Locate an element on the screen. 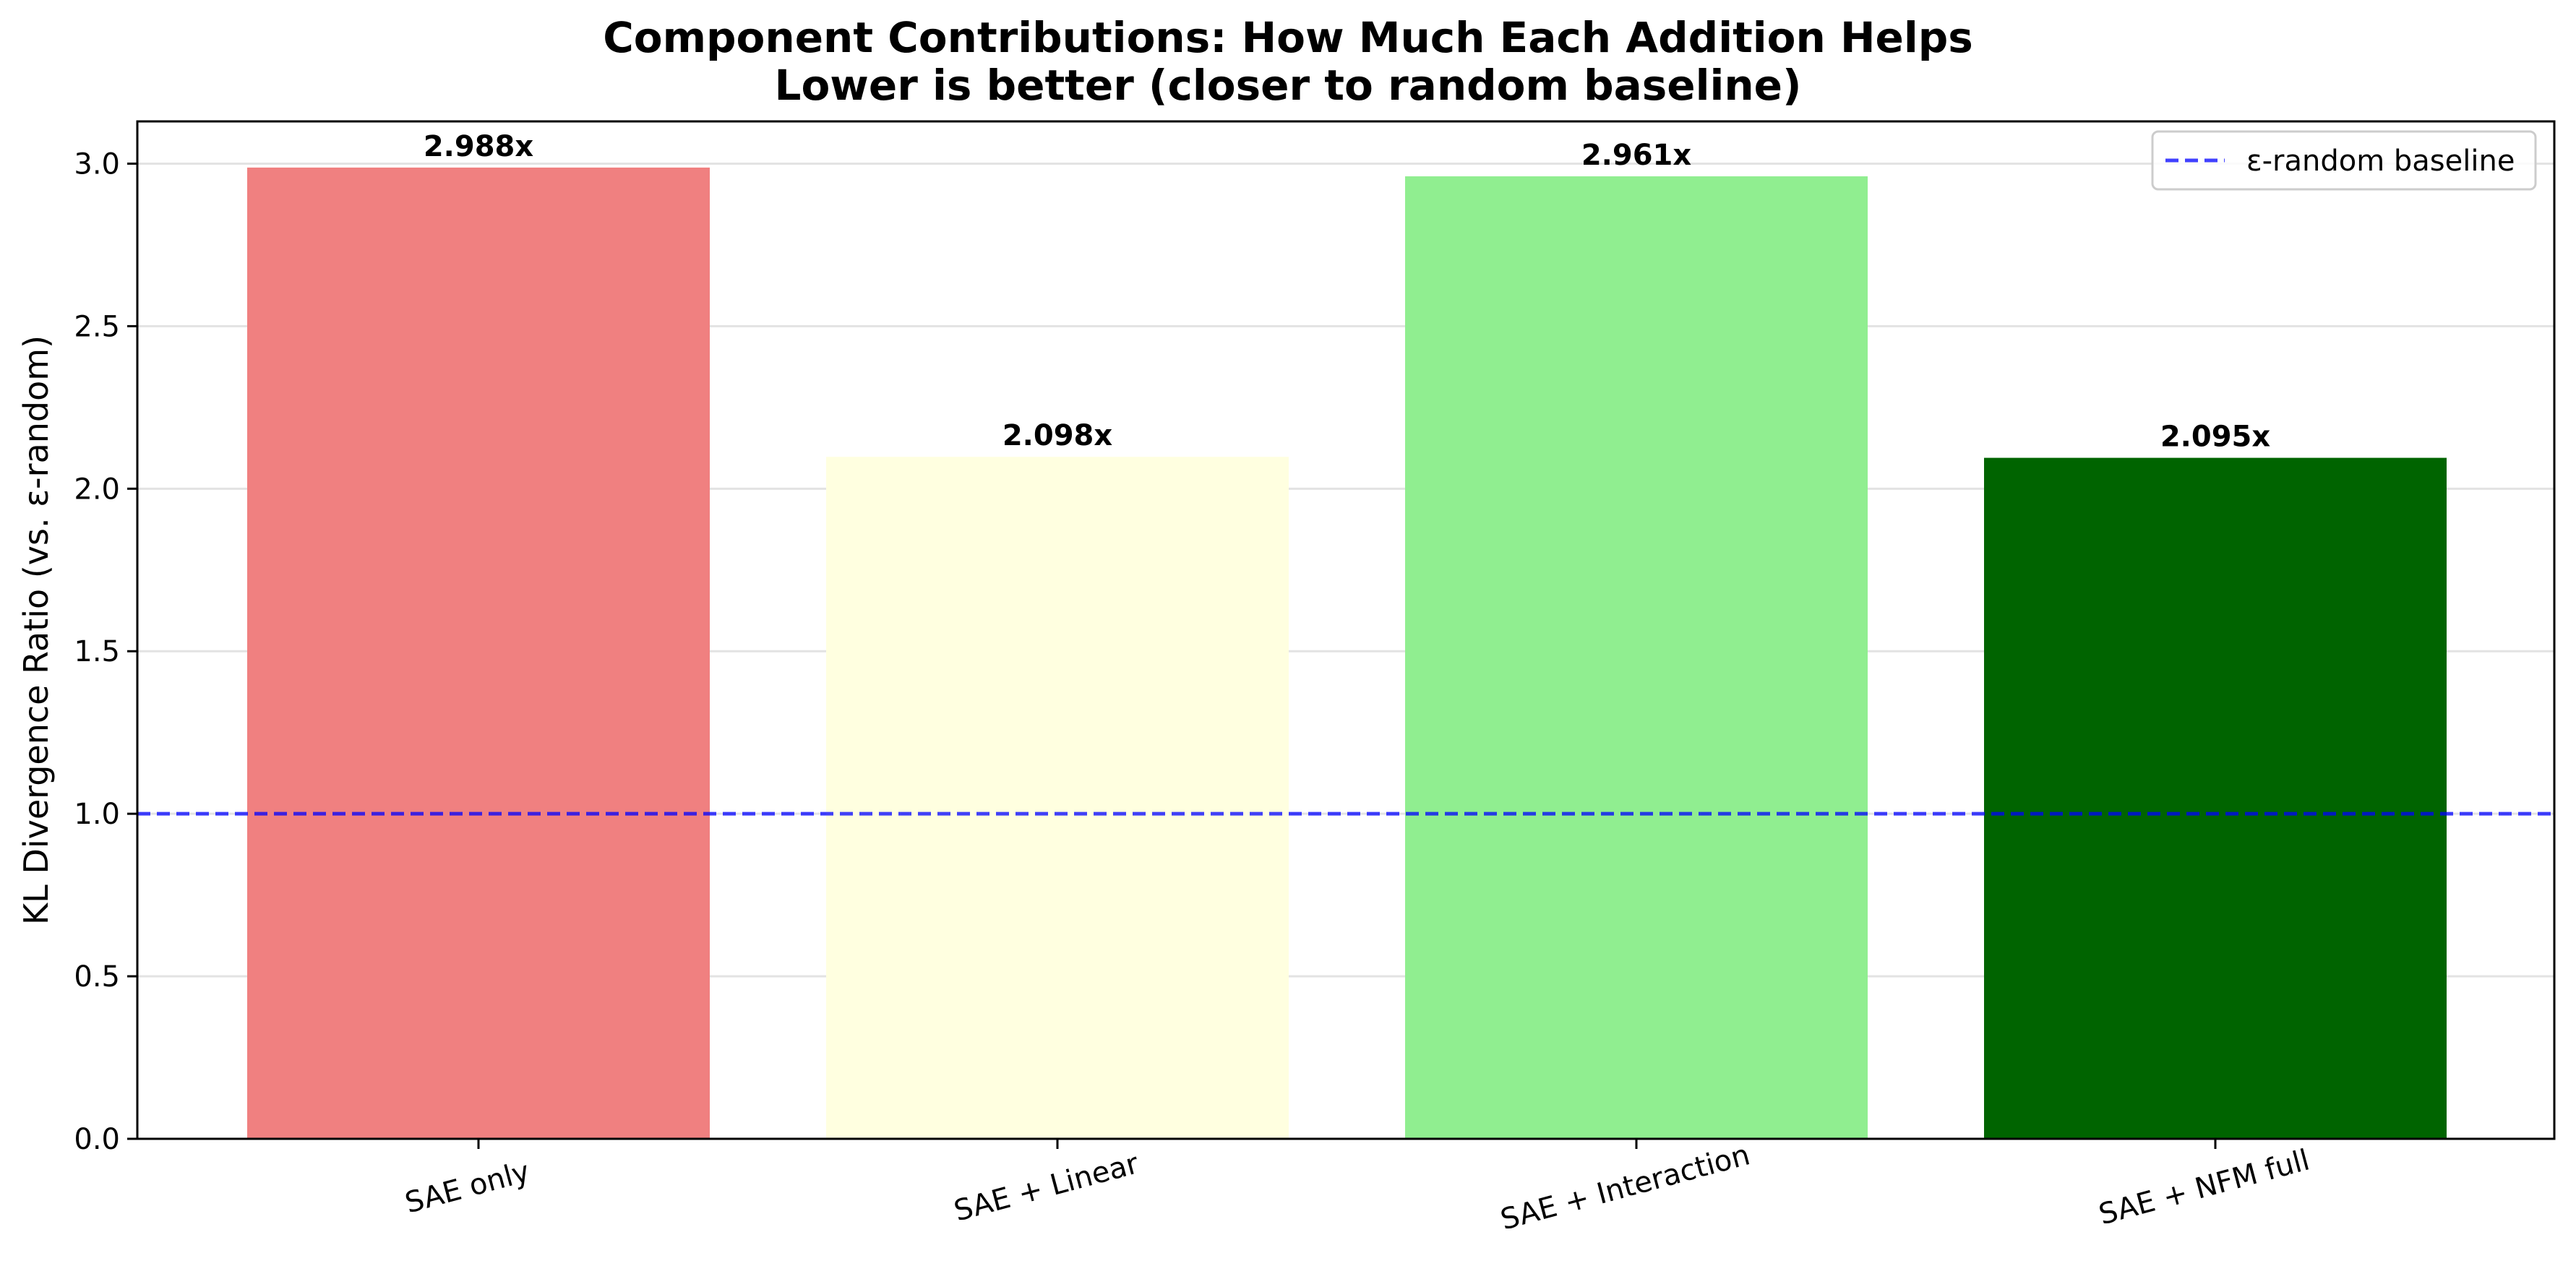  x-tick-label: SAE + NFM full is located at coordinates (2204, 1187).